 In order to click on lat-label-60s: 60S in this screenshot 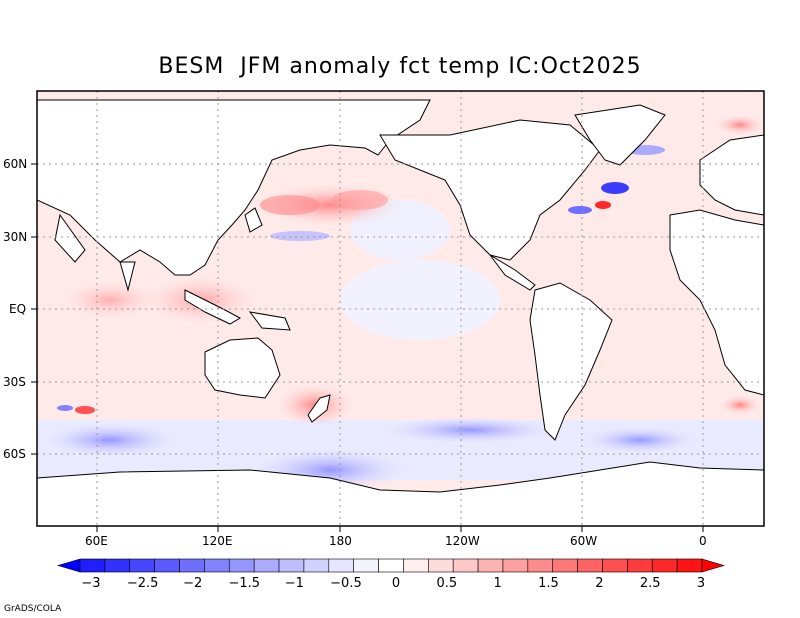, I will do `click(14, 454)`.